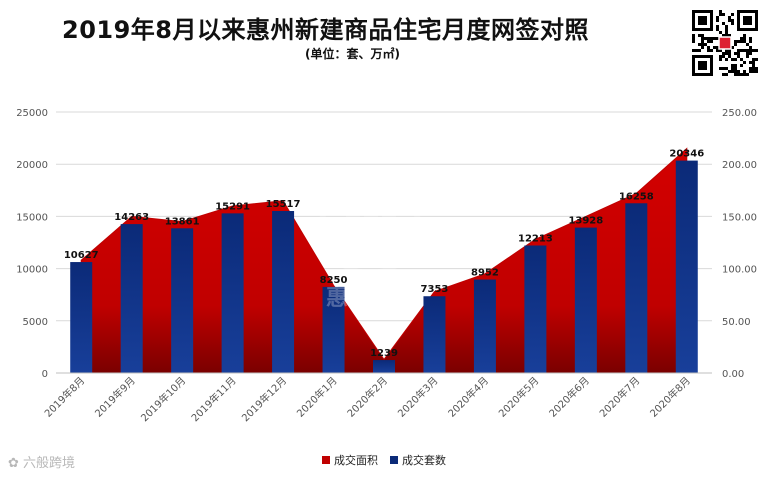 The height and width of the screenshot is (478, 769). Describe the element at coordinates (535, 238) in the screenshot. I see `bar-data-label: 12213` at that location.